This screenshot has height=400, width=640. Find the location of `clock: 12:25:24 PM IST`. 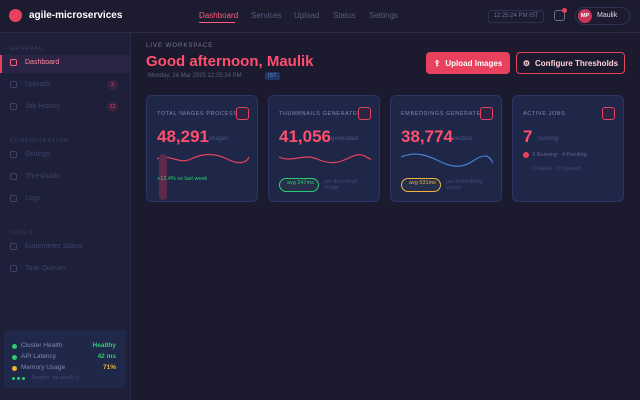

clock: 12:25:24 PM IST is located at coordinates (516, 16).